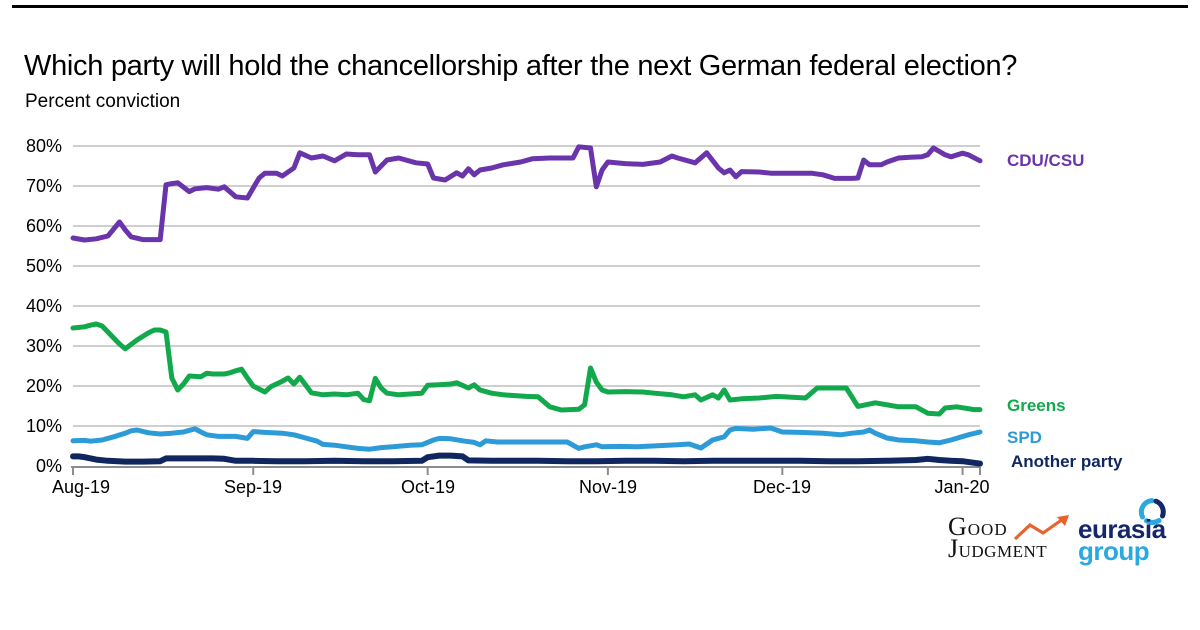  Describe the element at coordinates (1036, 405) in the screenshot. I see `series-label-greens: Greens` at that location.